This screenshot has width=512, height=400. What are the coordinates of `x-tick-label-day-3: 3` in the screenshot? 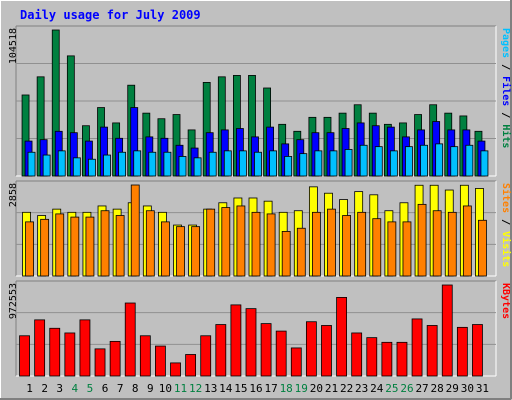 It's located at (59, 388).